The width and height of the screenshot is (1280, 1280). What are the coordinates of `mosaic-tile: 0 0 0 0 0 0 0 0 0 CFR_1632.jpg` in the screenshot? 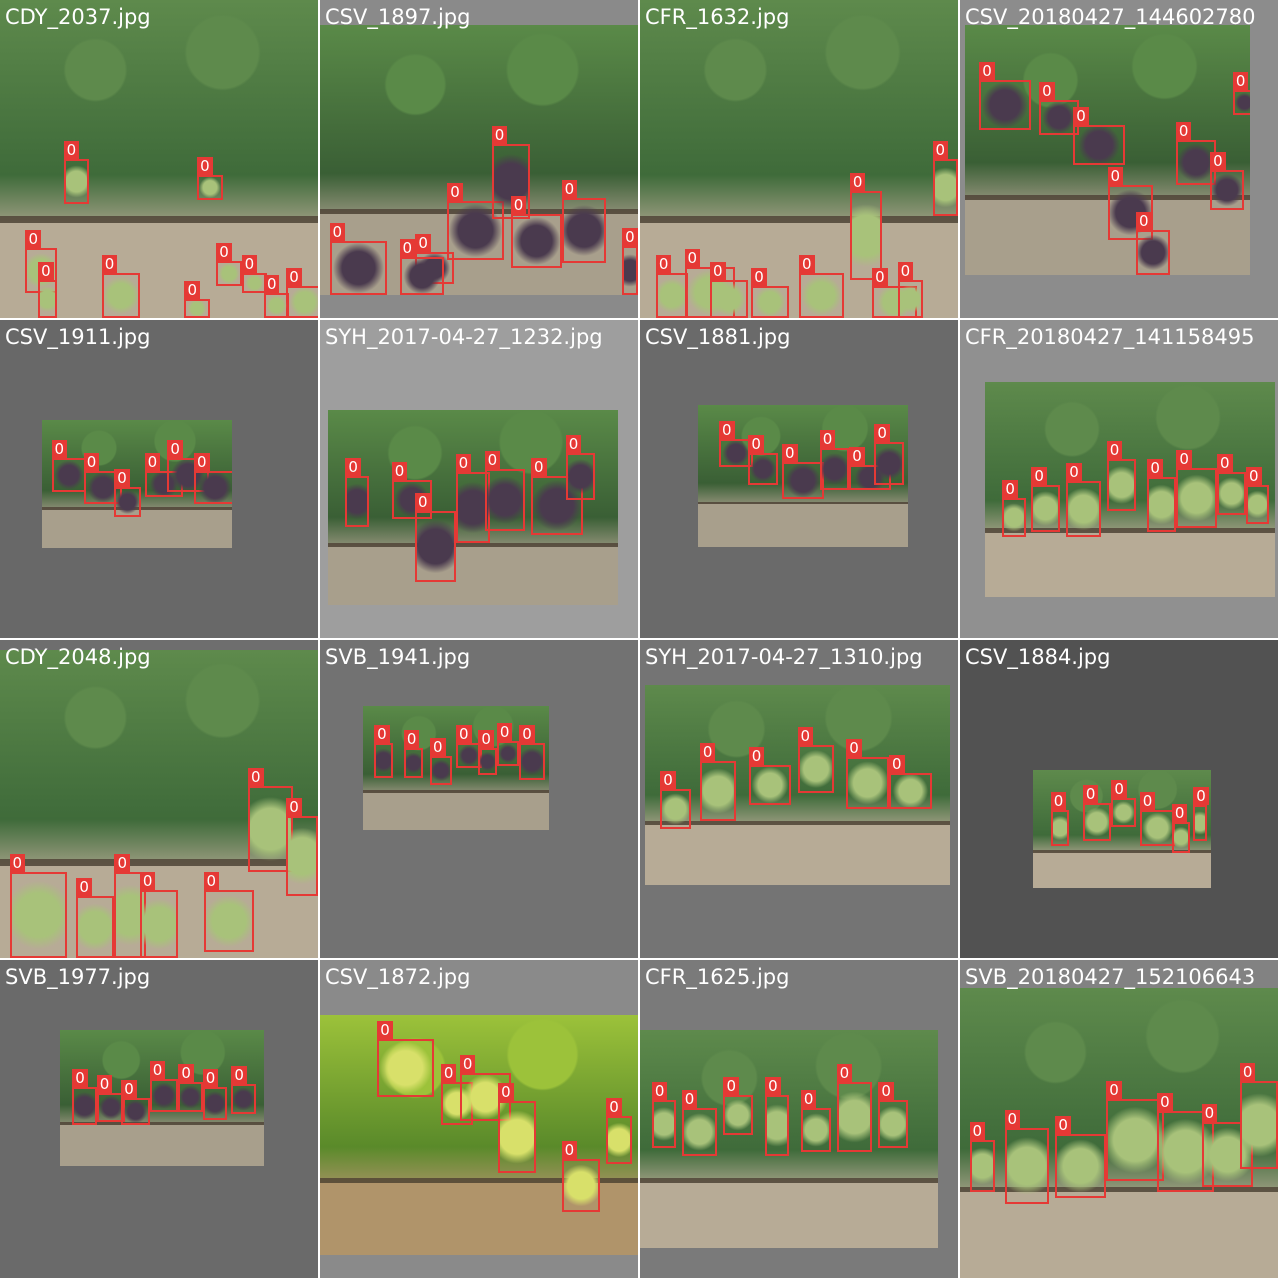 It's located at (799, 159).